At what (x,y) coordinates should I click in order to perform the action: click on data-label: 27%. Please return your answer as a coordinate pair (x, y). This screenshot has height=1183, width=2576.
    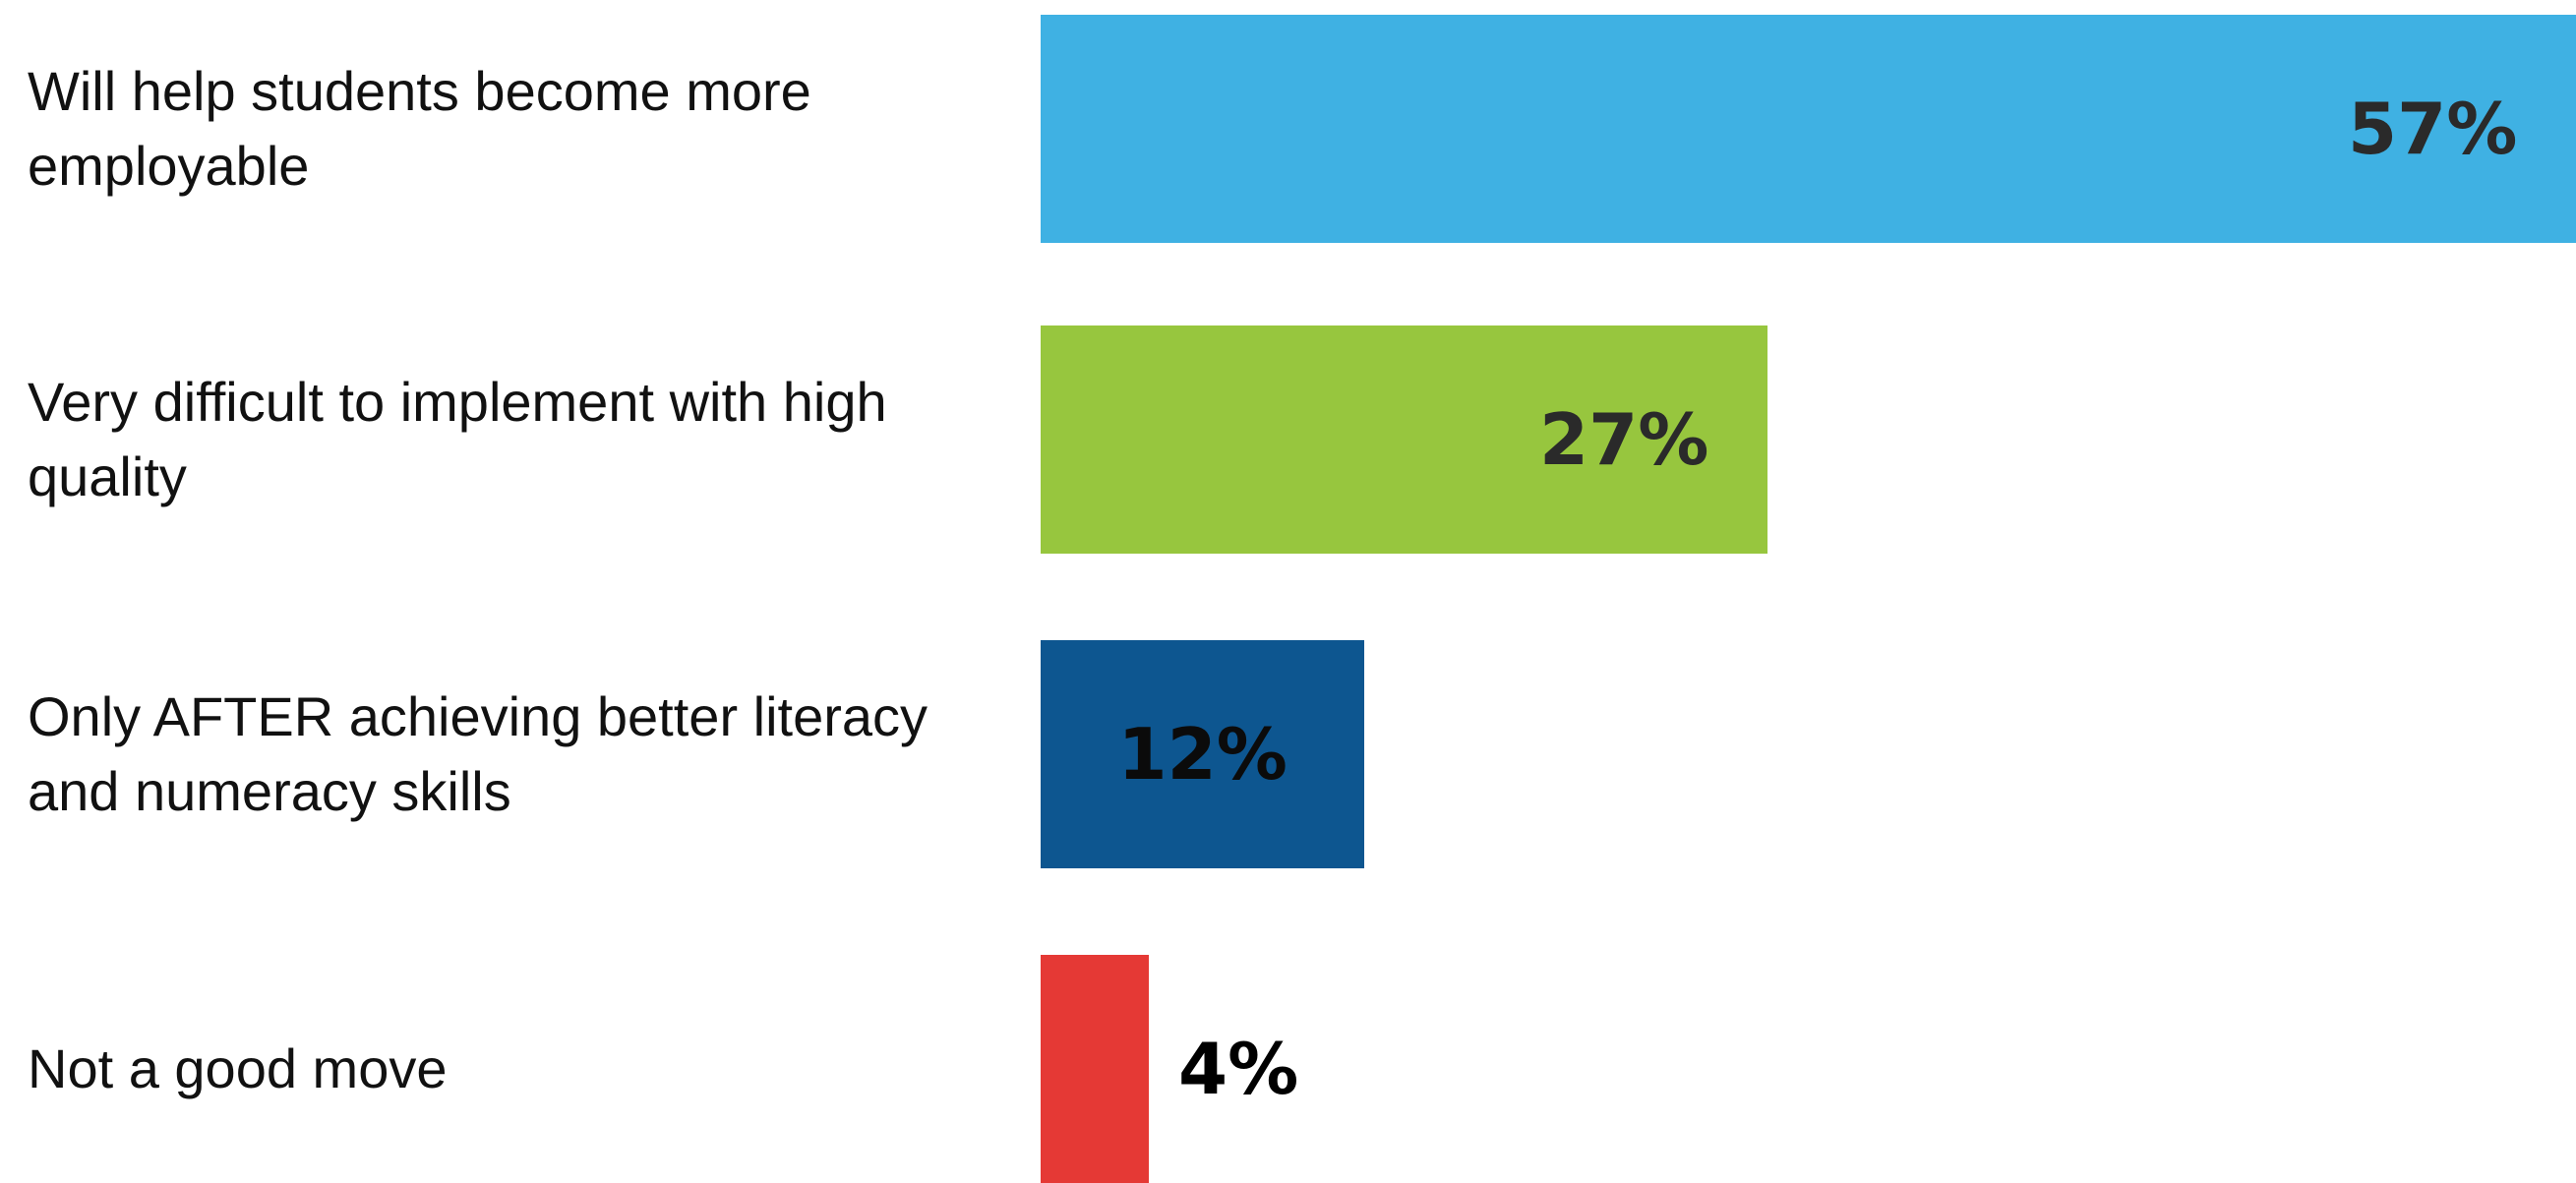
    Looking at the image, I should click on (1624, 439).